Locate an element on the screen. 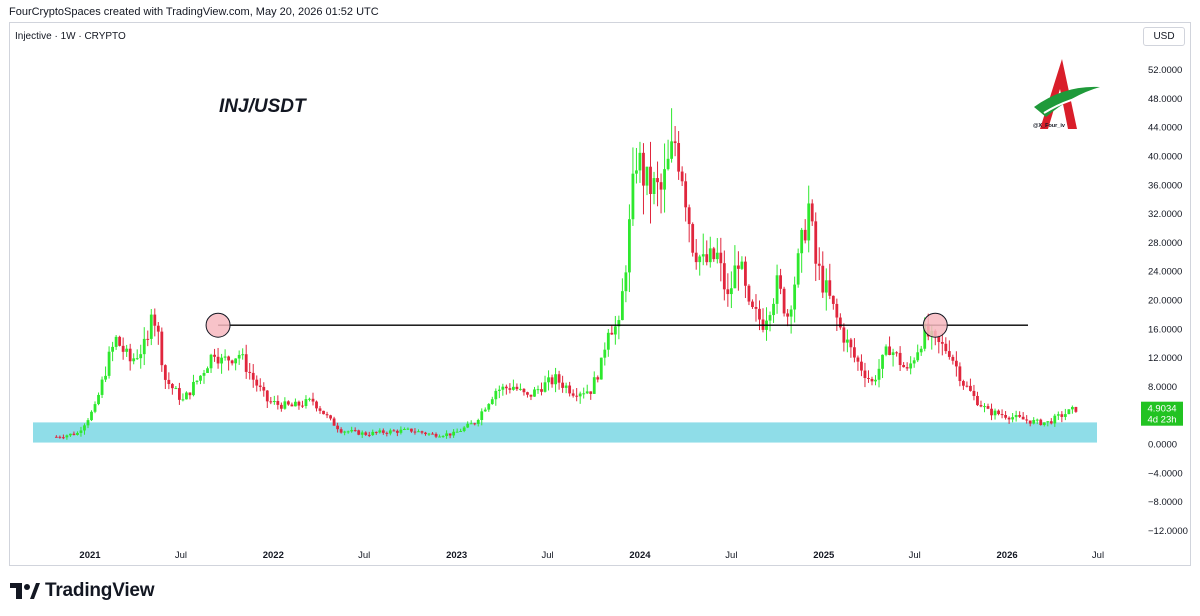 The width and height of the screenshot is (1200, 616). x-tick-label: 2026 is located at coordinates (1007, 555).